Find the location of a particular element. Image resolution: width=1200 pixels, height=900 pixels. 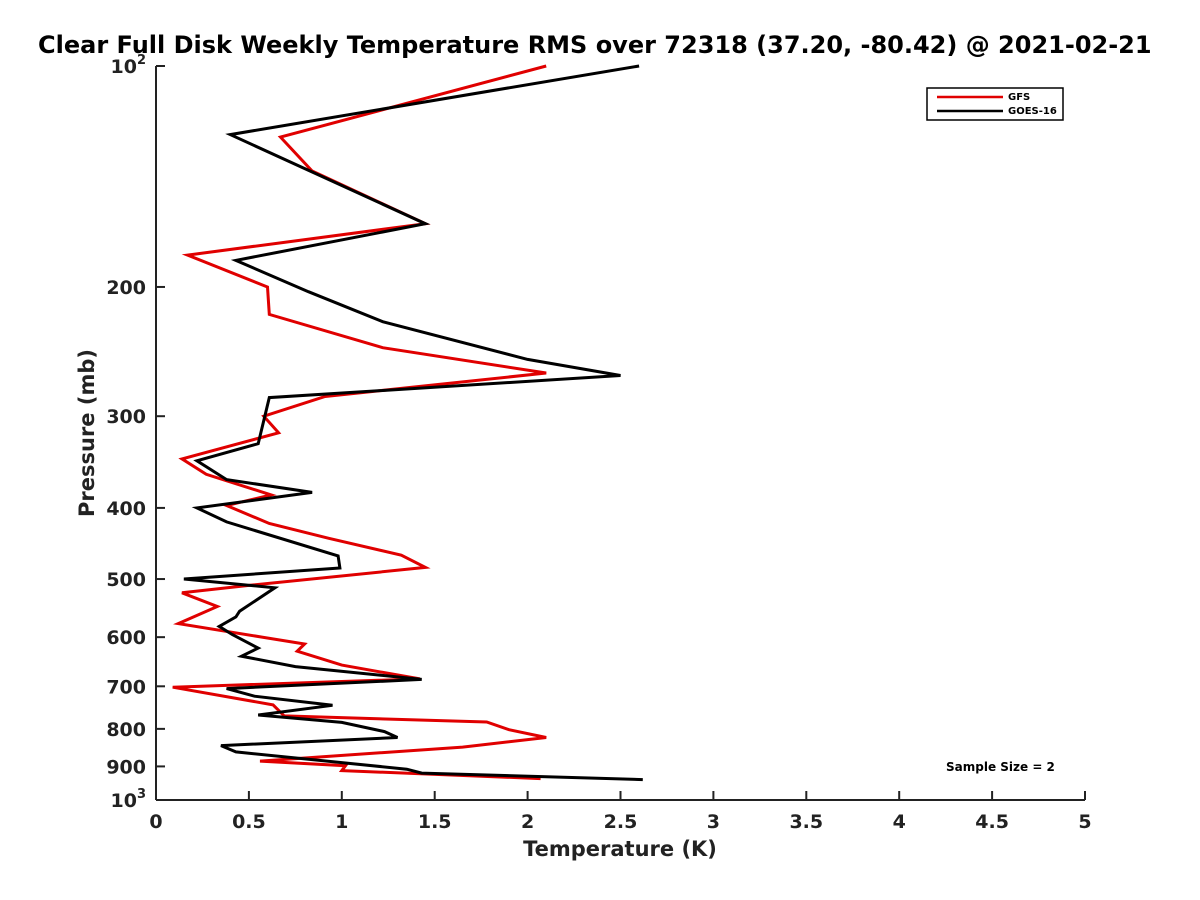

legend-box is located at coordinates (995, 104).